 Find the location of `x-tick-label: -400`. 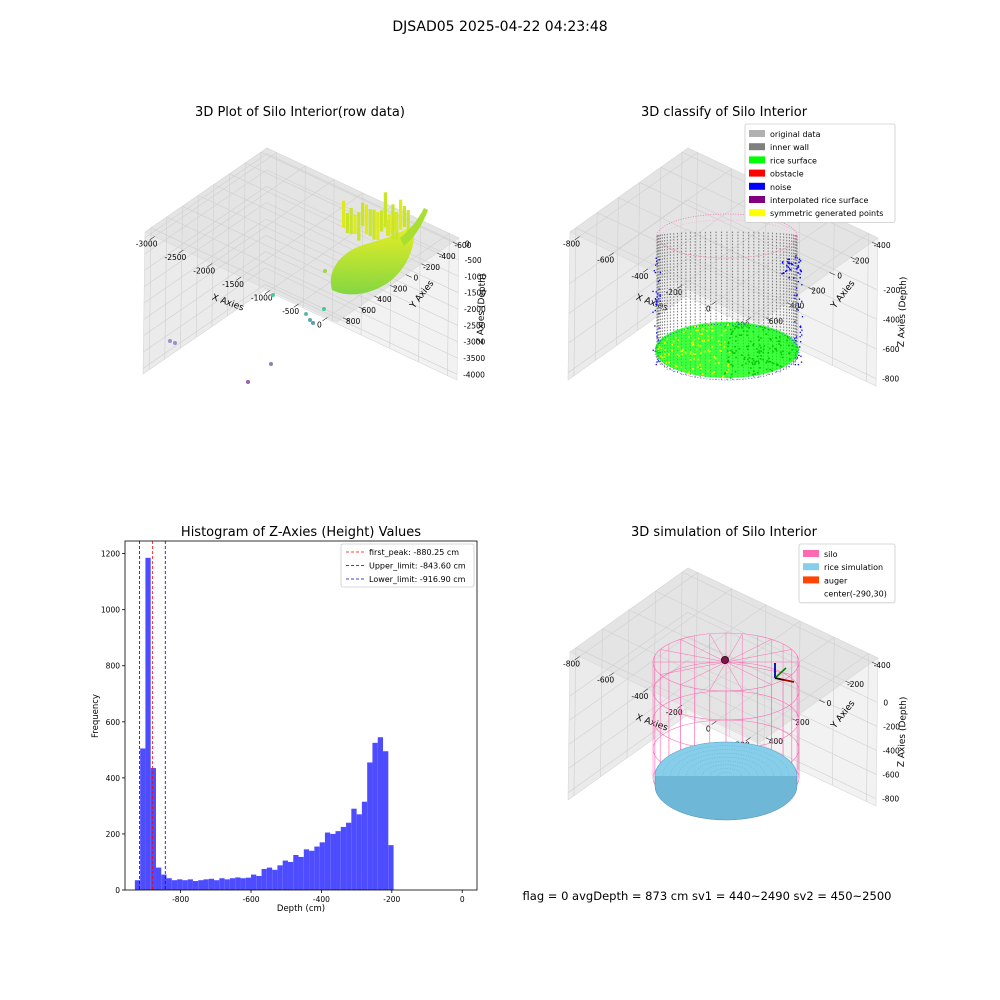

x-tick-label: -400 is located at coordinates (639, 696).